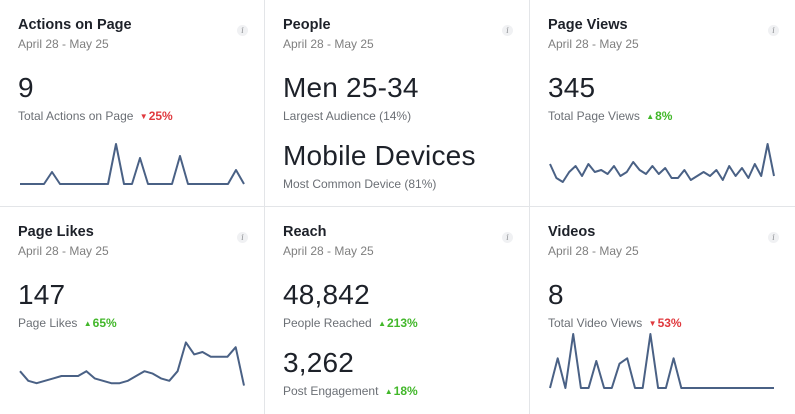 The height and width of the screenshot is (414, 795). Describe the element at coordinates (42, 294) in the screenshot. I see `metric-value: 147` at that location.